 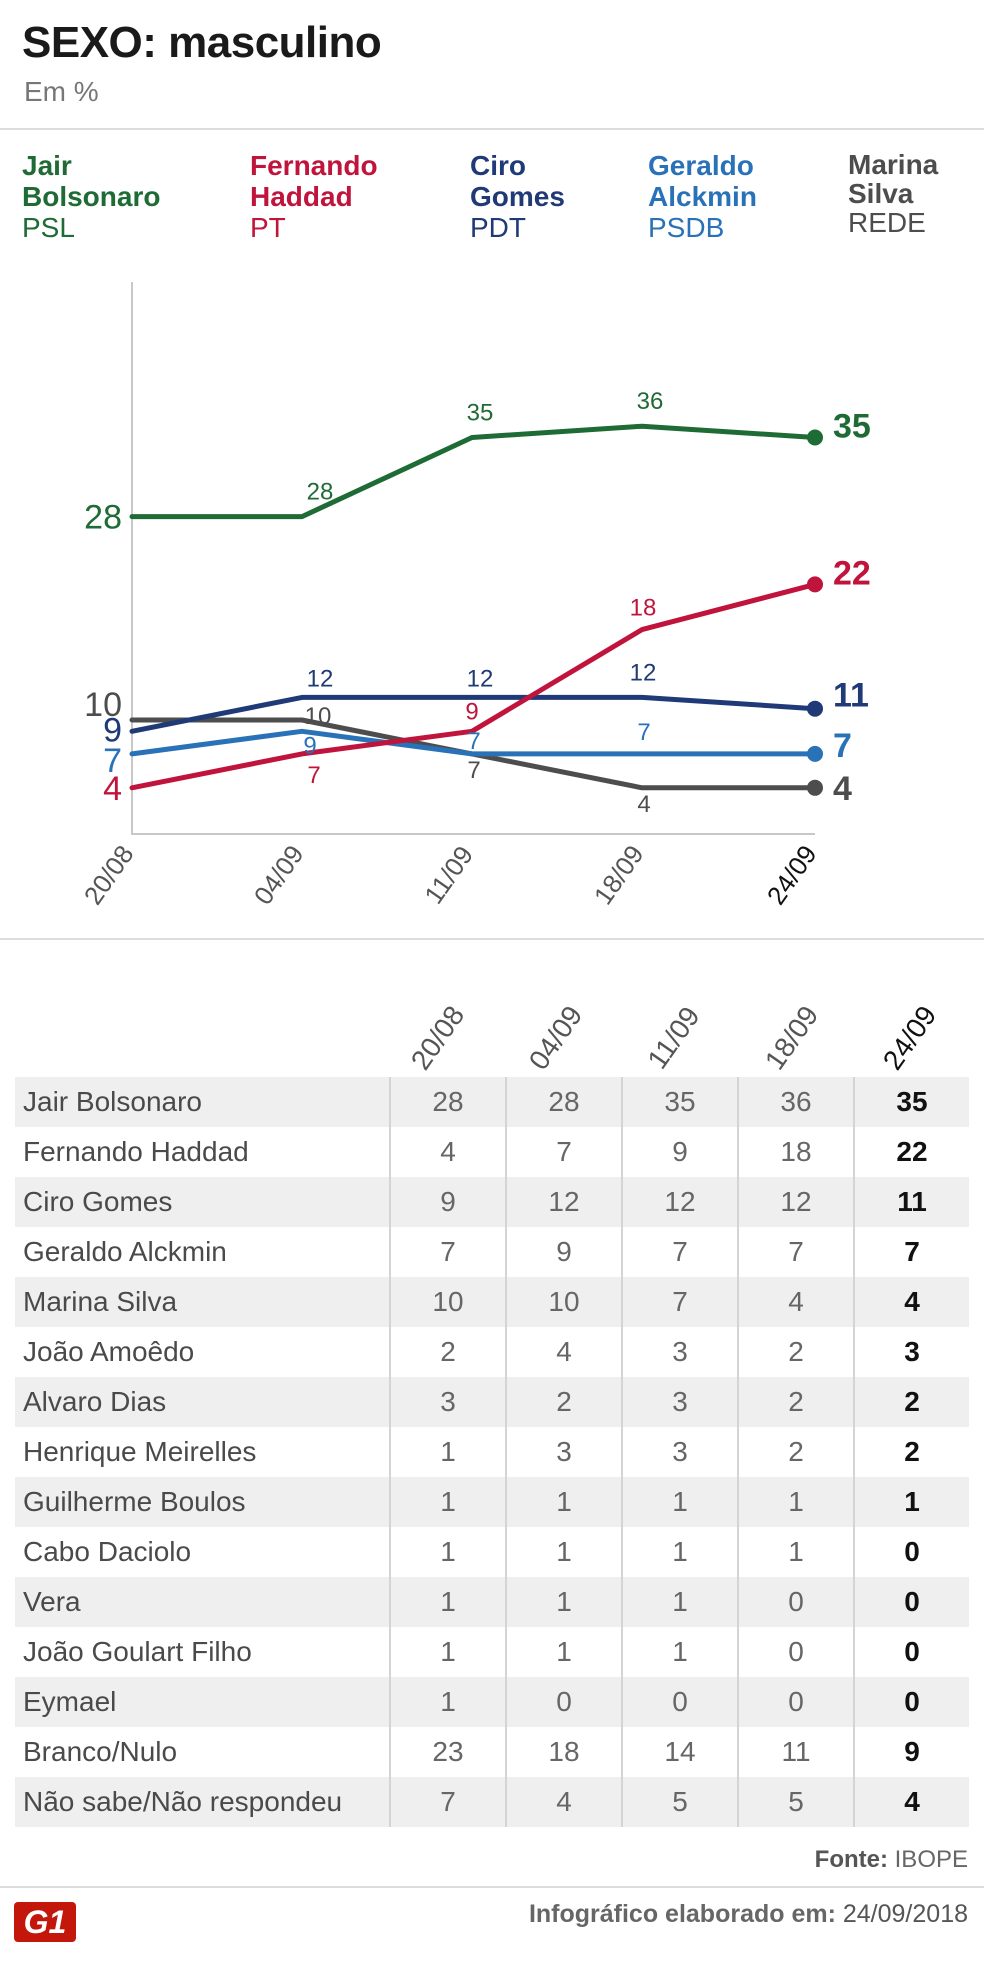 I want to click on series-start-label: 10, so click(x=103, y=705).